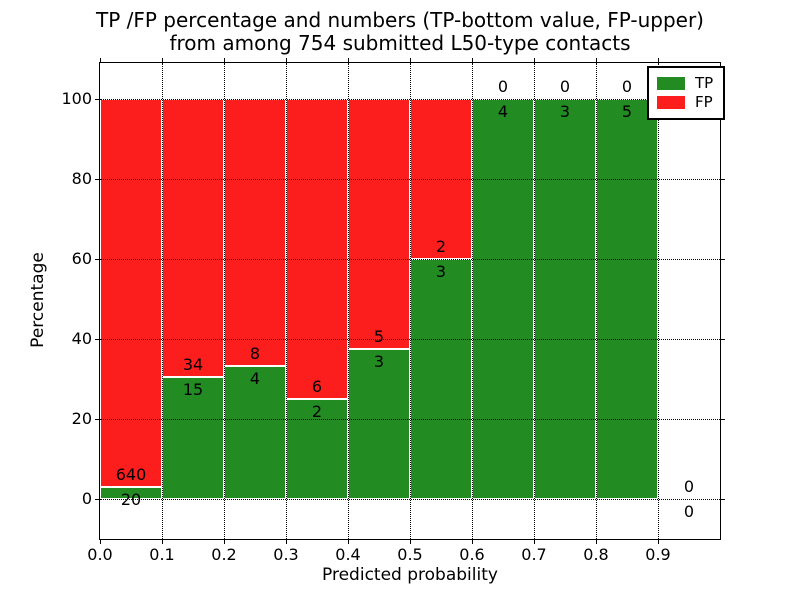  I want to click on fp-count-label: 6, so click(317, 386).